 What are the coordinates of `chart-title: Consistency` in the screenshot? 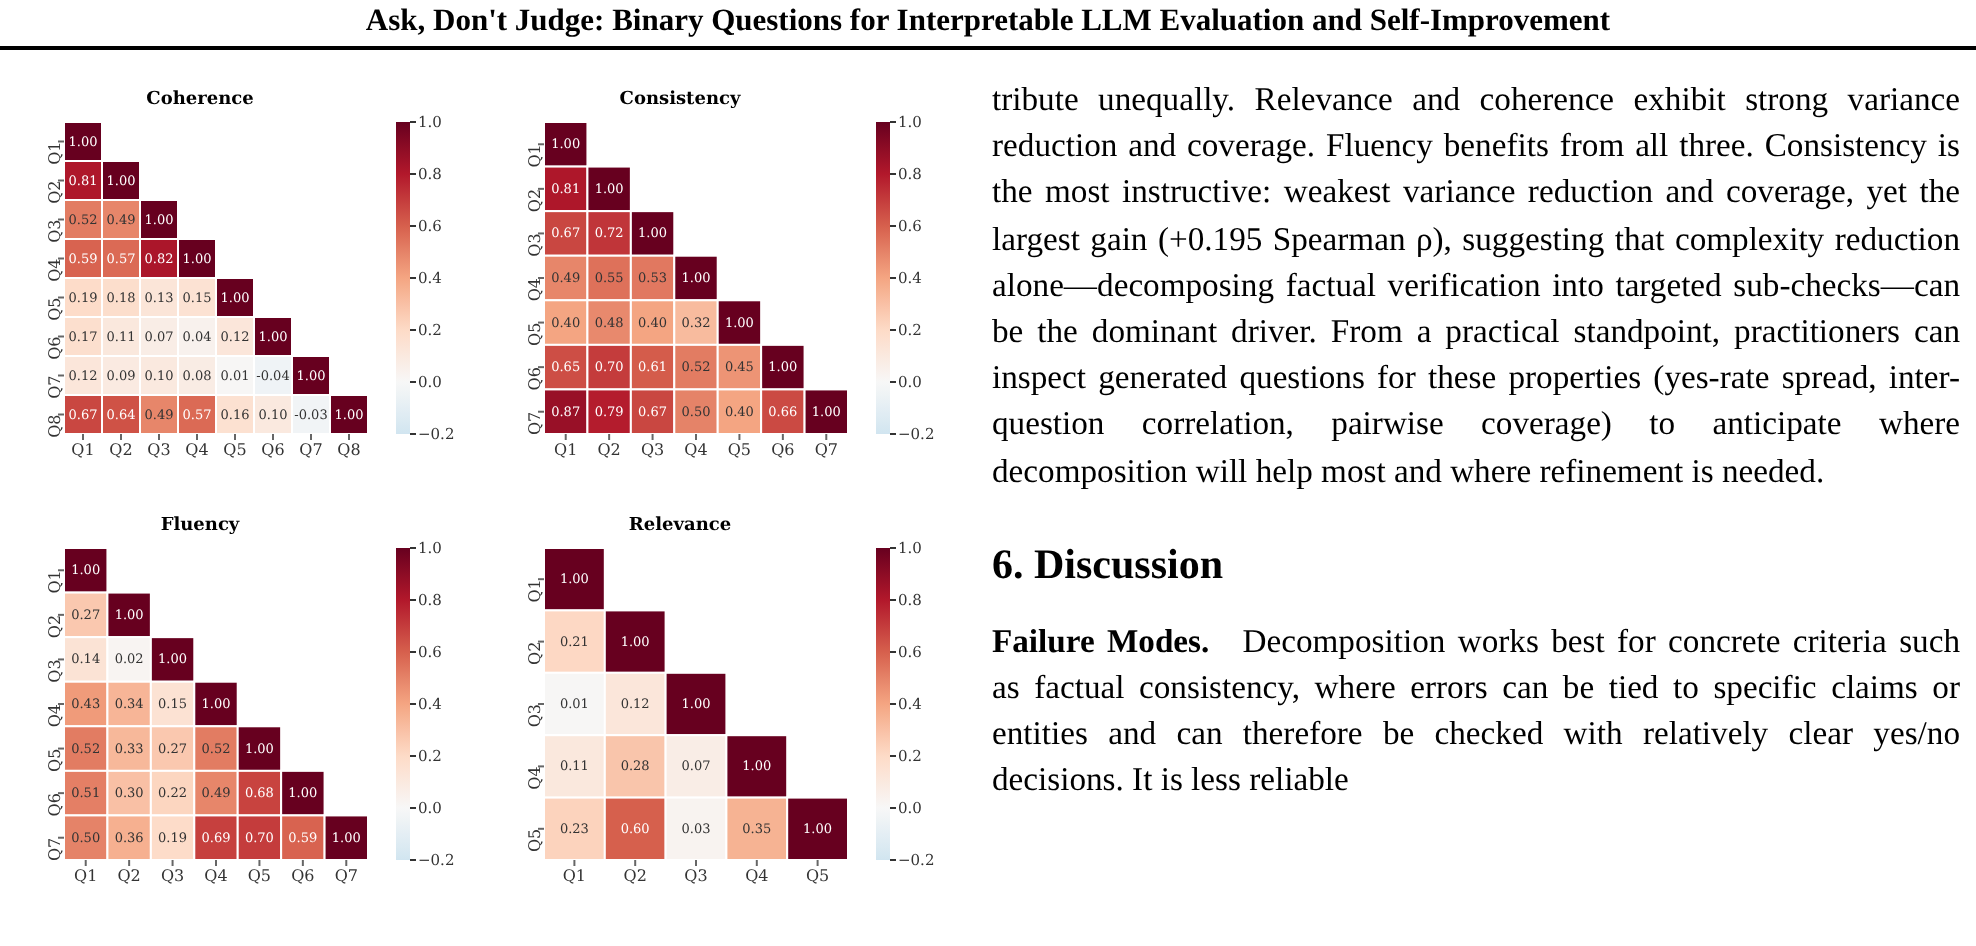 It's located at (680, 100).